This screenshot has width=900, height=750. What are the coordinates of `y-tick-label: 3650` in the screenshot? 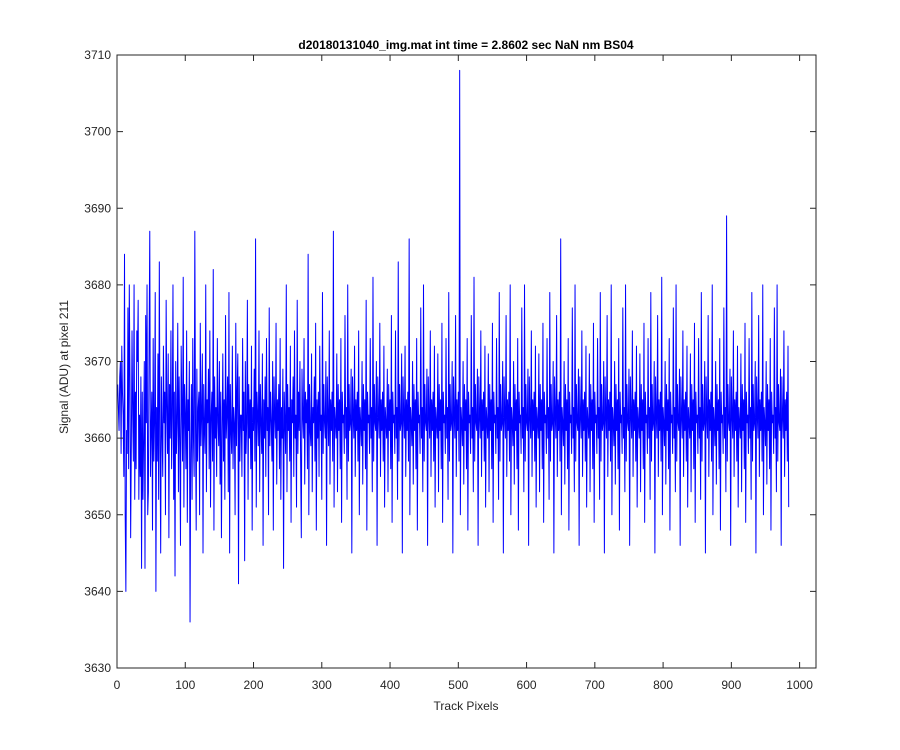 It's located at (97, 515).